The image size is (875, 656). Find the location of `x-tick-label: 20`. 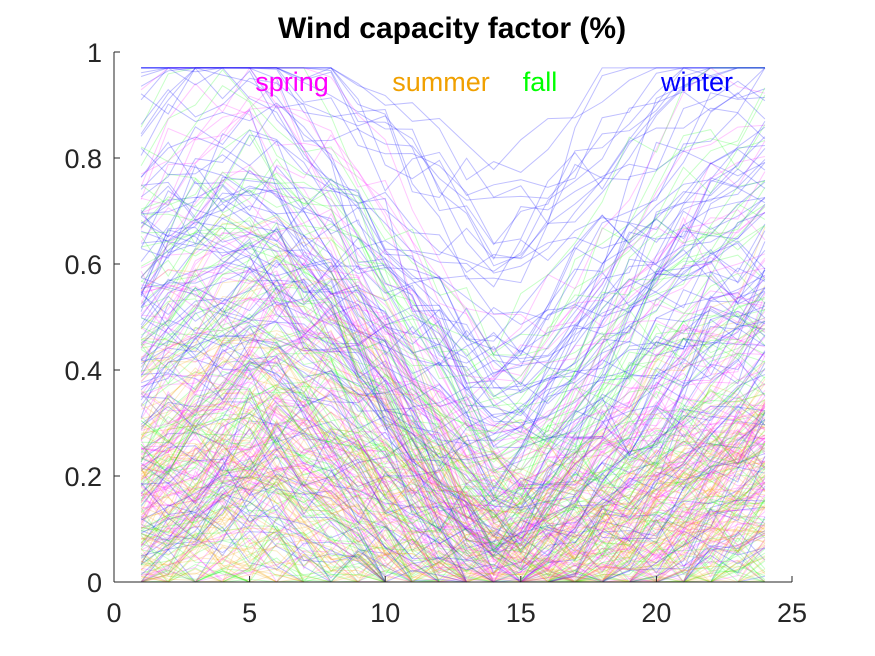

x-tick-label: 20 is located at coordinates (656, 613).